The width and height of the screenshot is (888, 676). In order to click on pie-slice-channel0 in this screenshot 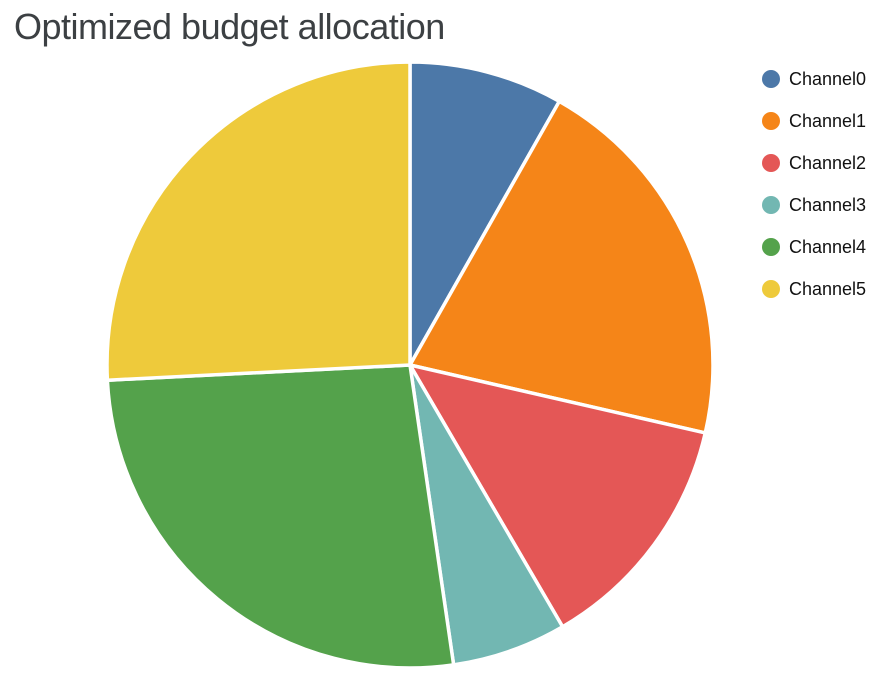, I will do `click(485, 213)`.